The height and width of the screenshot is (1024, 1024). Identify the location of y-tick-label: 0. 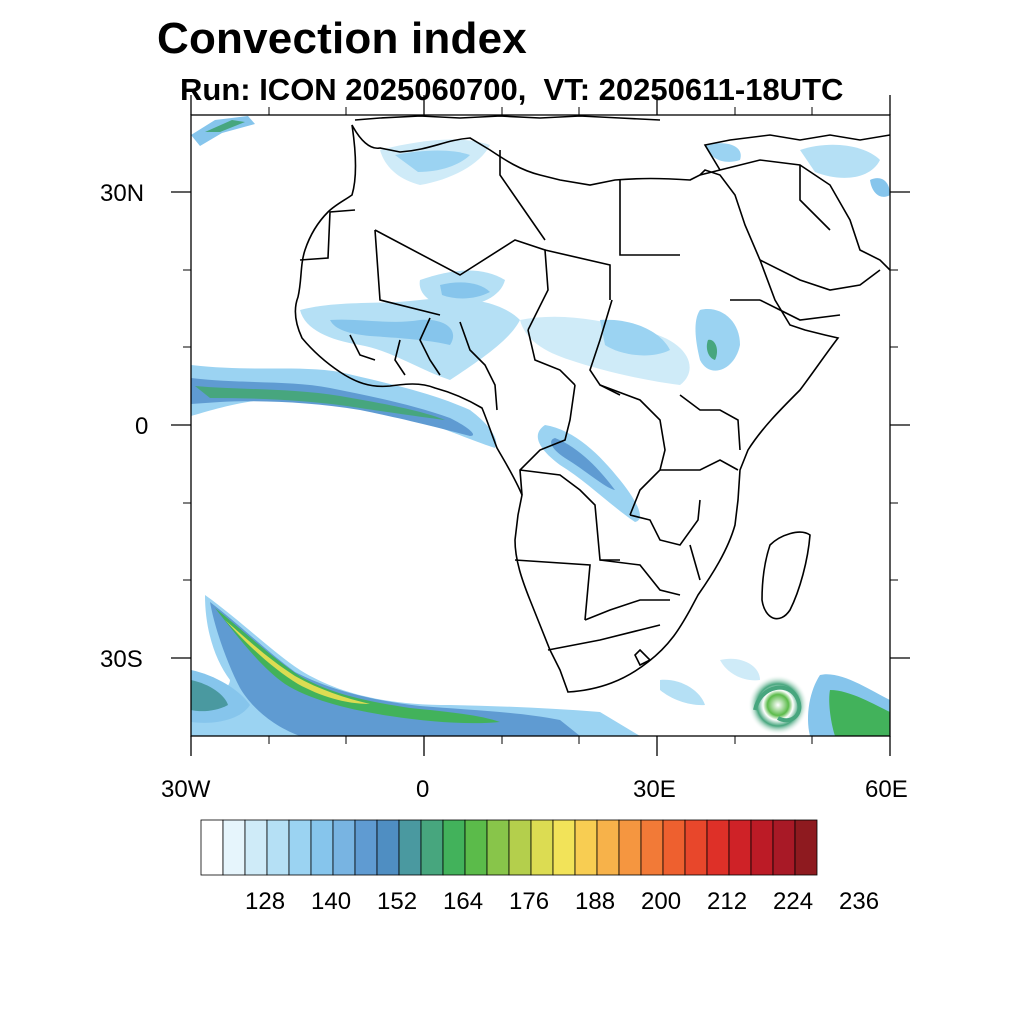
(142, 426).